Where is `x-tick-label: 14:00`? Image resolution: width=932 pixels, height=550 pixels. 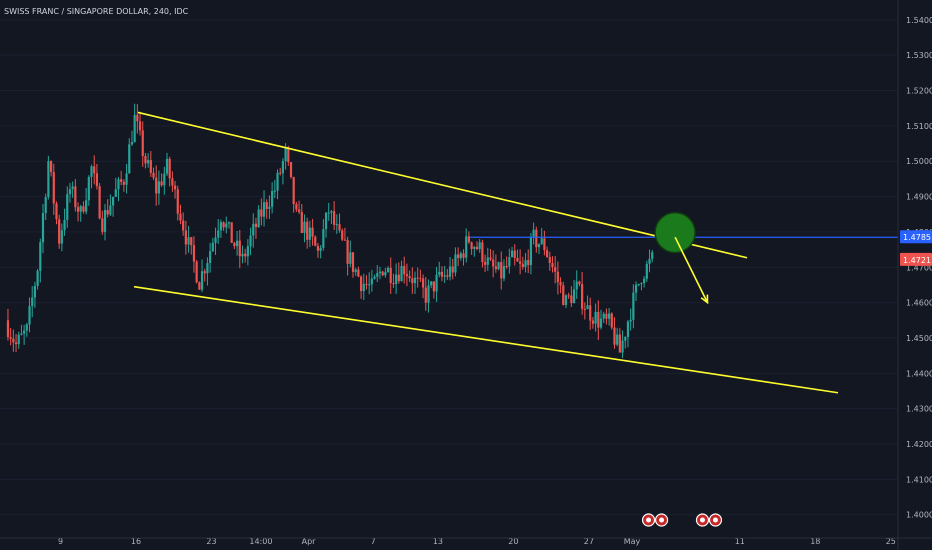
x-tick-label: 14:00 is located at coordinates (260, 541).